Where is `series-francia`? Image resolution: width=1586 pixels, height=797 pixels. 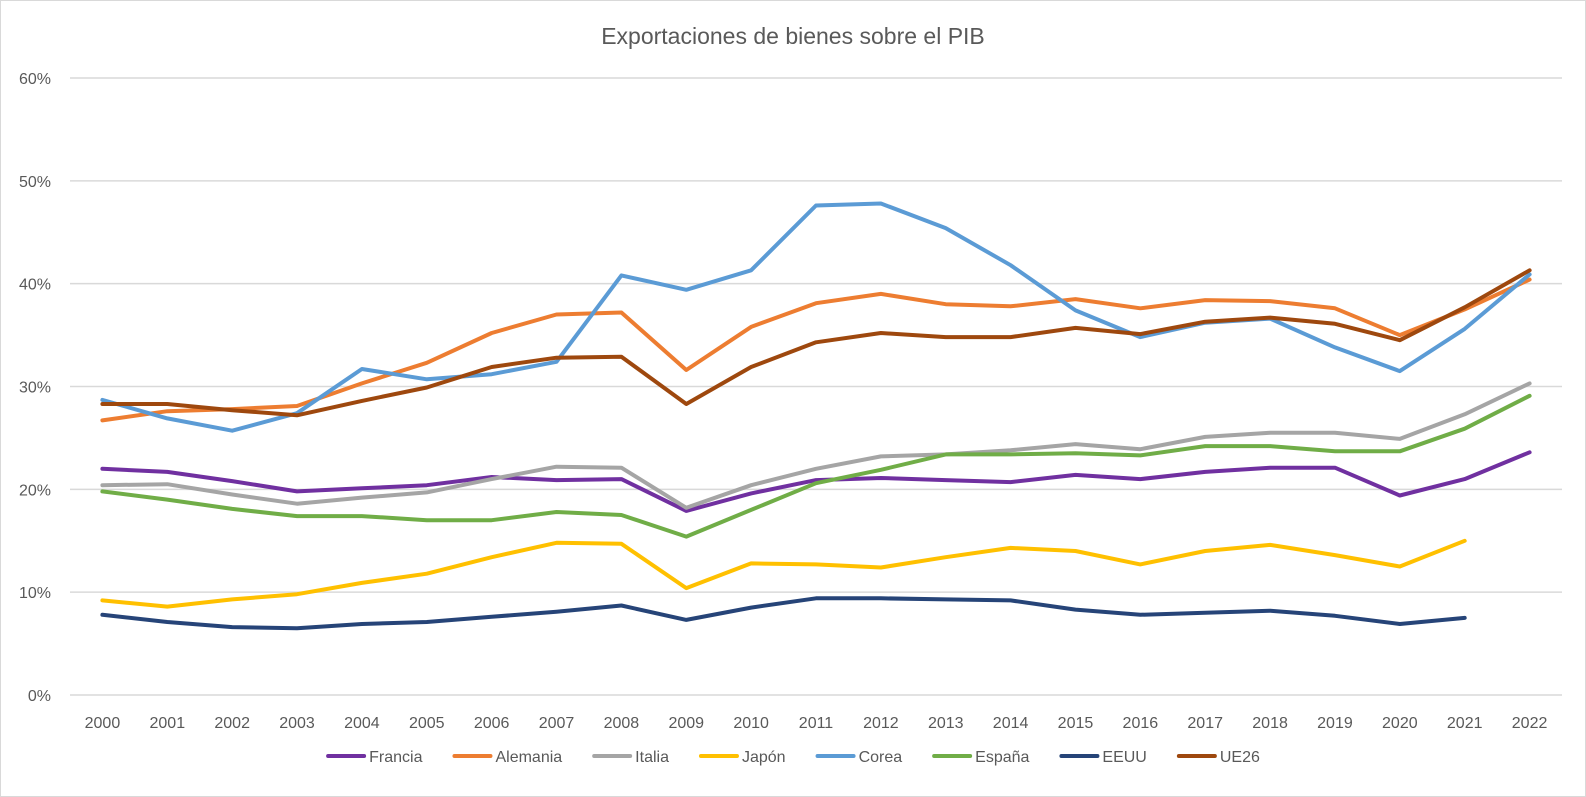 series-francia is located at coordinates (816, 481).